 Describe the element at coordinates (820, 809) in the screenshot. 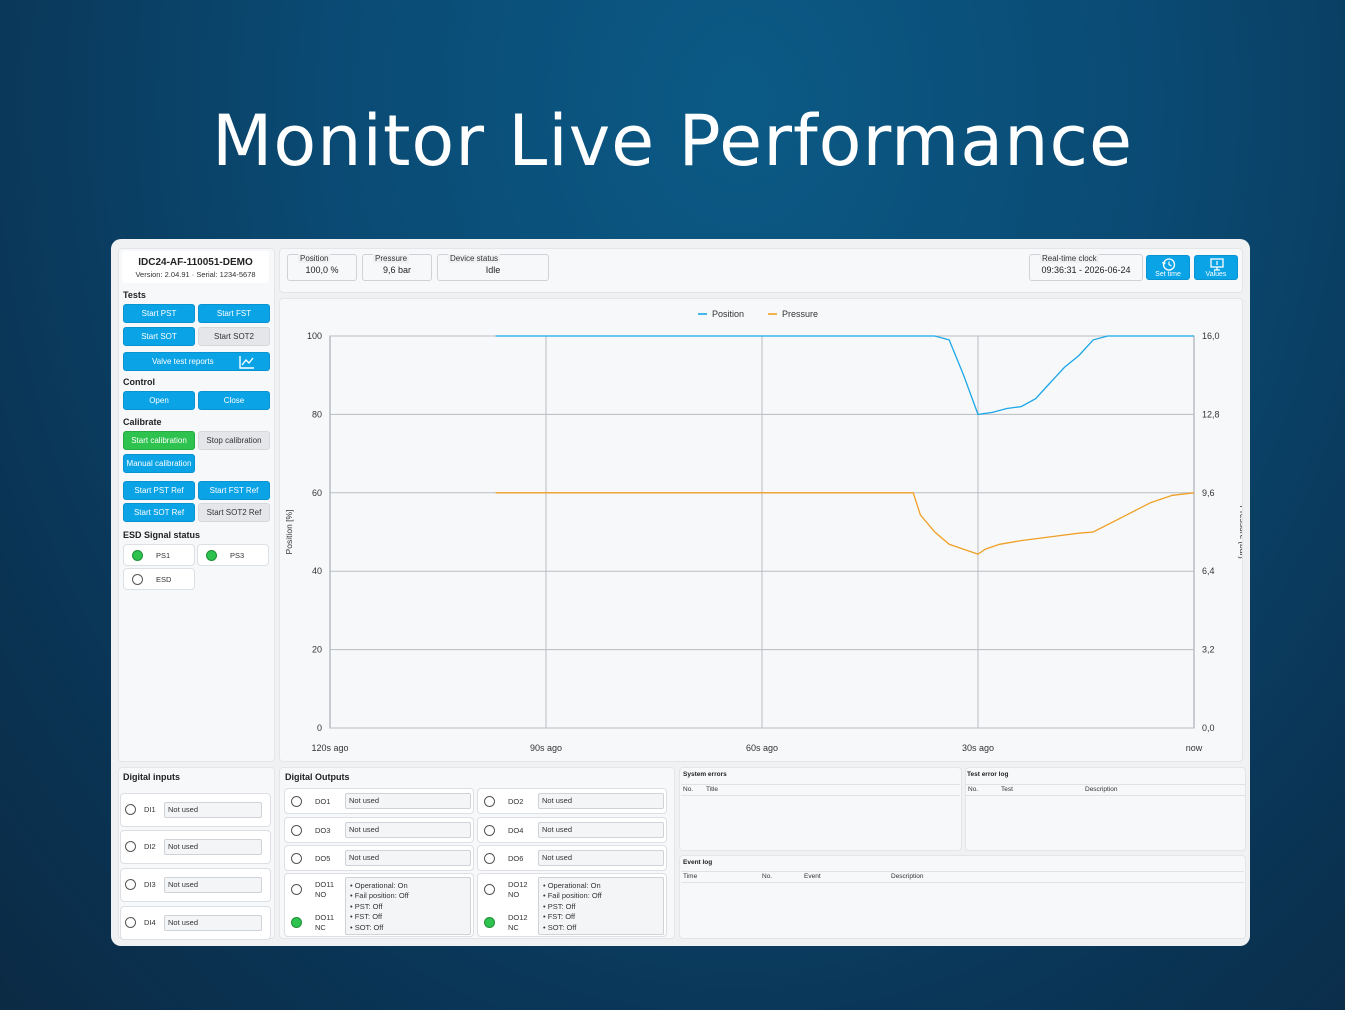

I see `system-errors-panel` at that location.